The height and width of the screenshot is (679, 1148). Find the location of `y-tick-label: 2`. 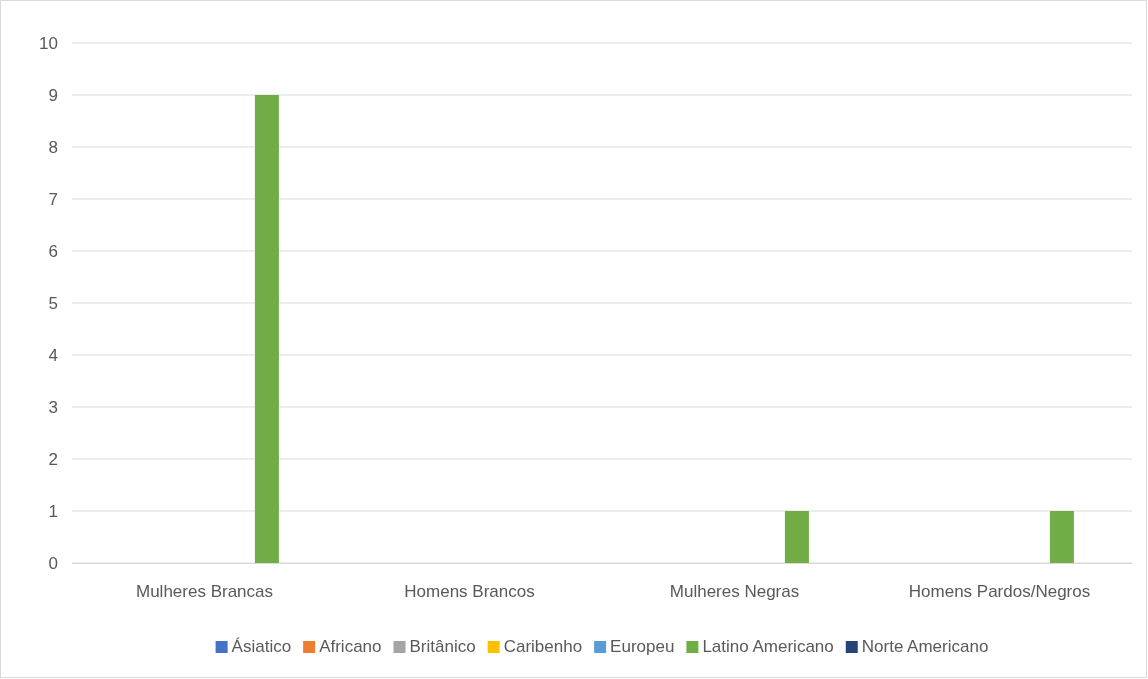

y-tick-label: 2 is located at coordinates (53, 459).